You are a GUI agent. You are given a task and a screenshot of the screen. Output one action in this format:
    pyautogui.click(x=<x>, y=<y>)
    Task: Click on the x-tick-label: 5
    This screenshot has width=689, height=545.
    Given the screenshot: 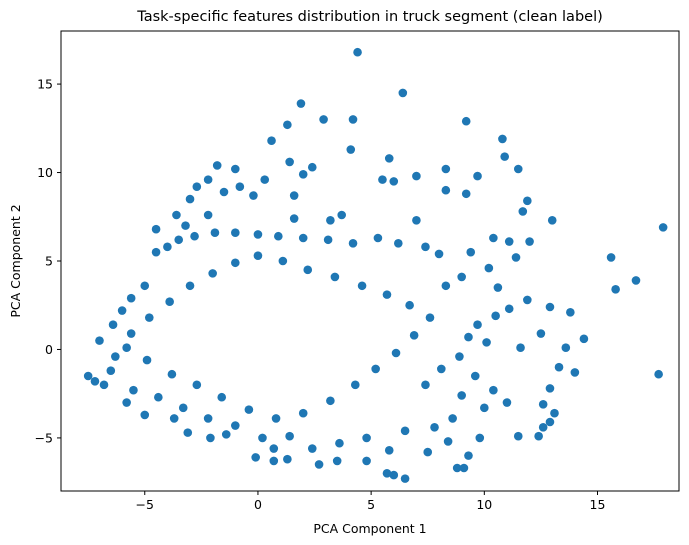 What is the action you would take?
    pyautogui.click(x=371, y=504)
    